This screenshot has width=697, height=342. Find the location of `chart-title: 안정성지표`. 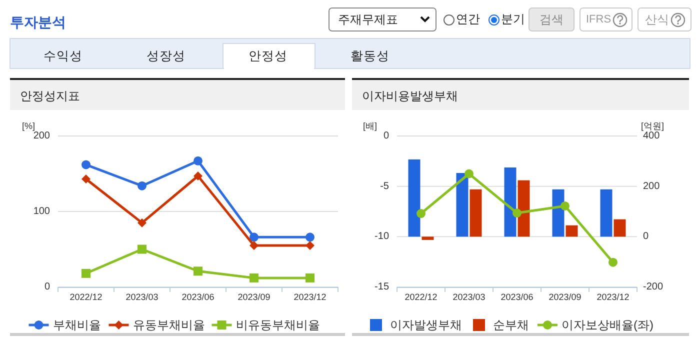

chart-title: 안정성지표 is located at coordinates (50, 96).